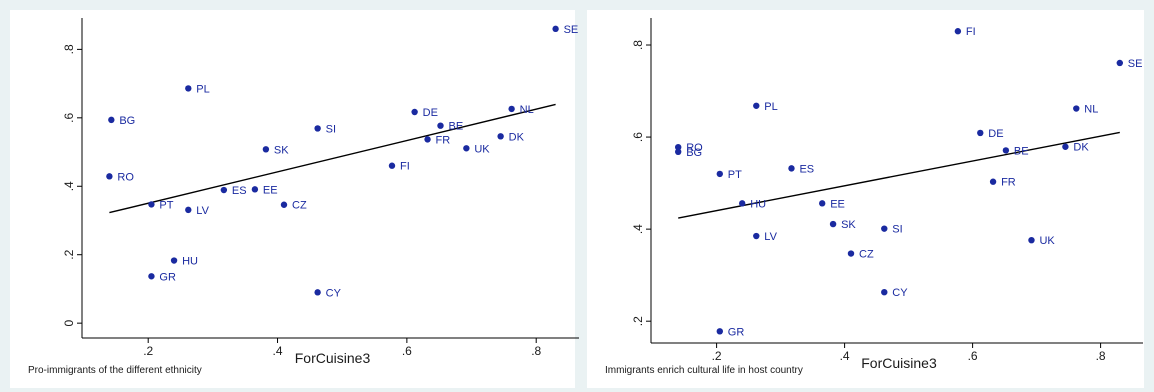 The width and height of the screenshot is (1154, 392). What do you see at coordinates (69, 117) in the screenshot?
I see `y-tick-label: .6` at bounding box center [69, 117].